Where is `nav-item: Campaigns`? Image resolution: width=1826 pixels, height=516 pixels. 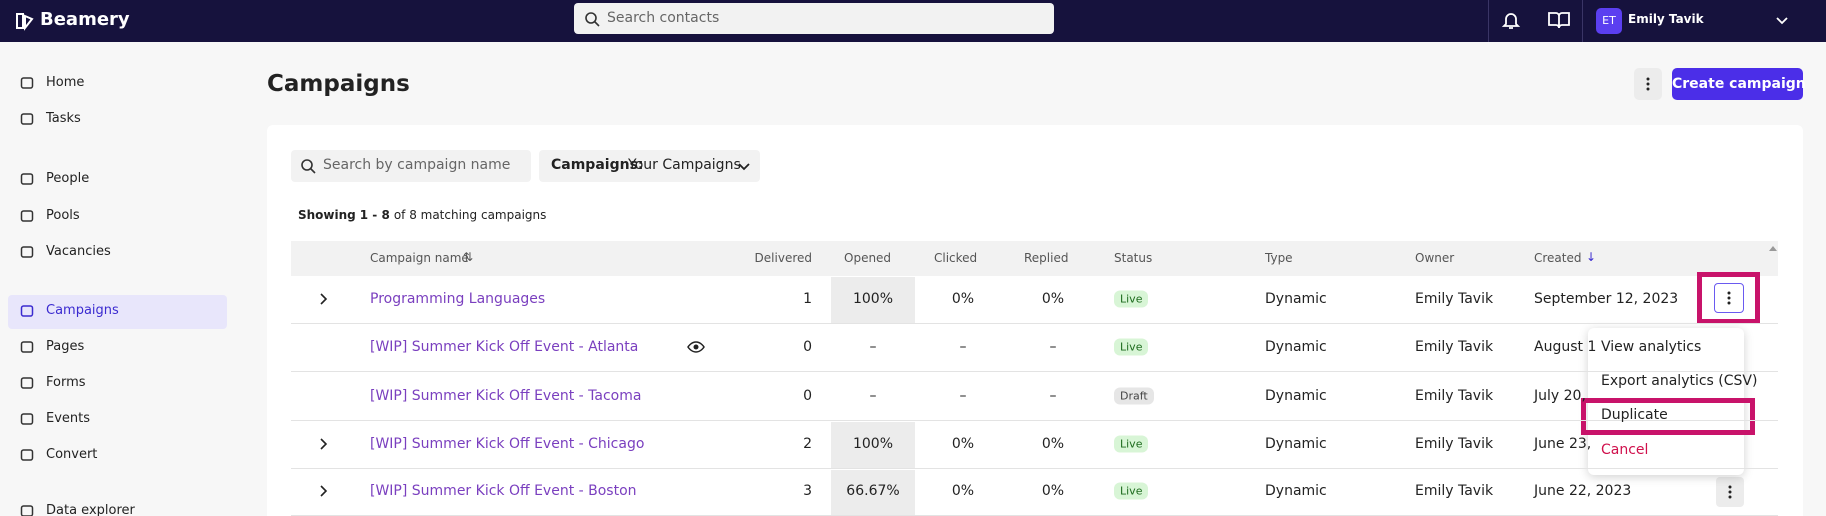 nav-item: Campaigns is located at coordinates (69, 310).